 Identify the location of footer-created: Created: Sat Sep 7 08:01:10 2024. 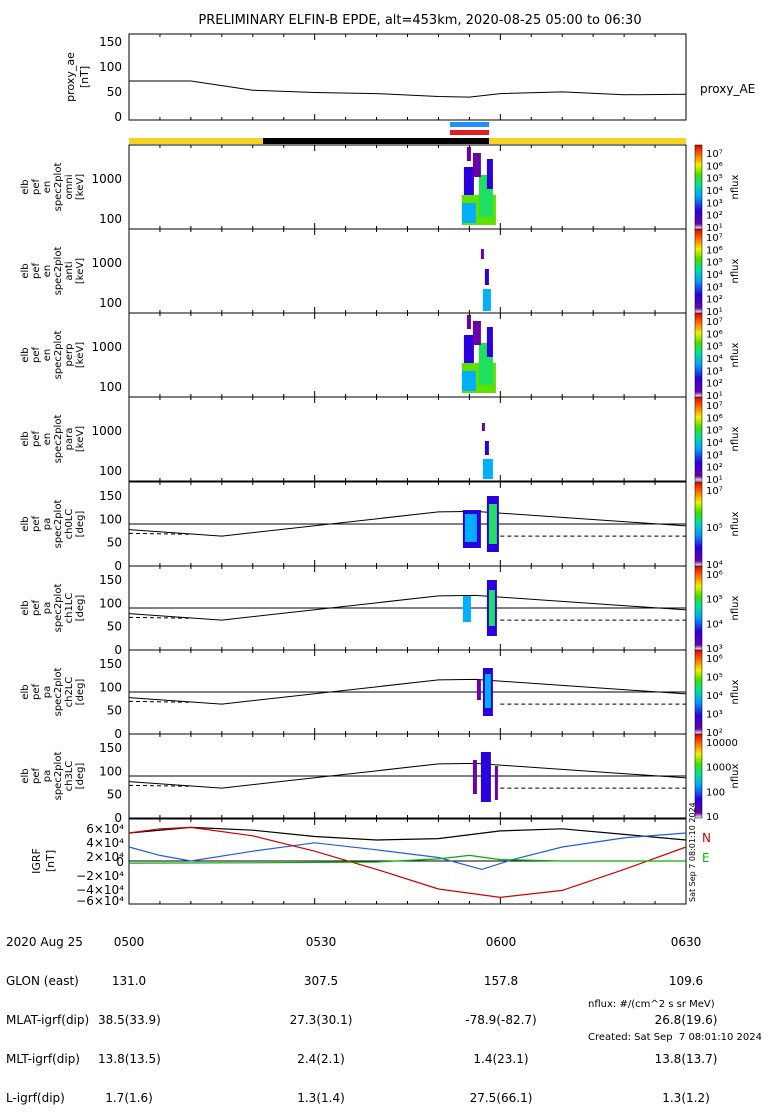
(675, 1037).